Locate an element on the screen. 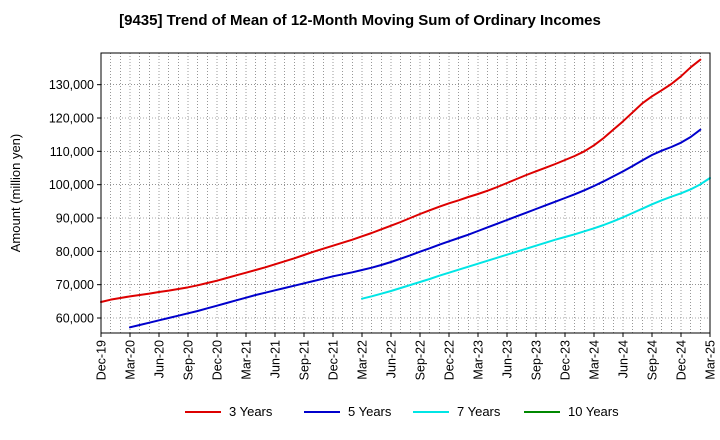 Image resolution: width=720 pixels, height=440 pixels. legend-label: 10 Years is located at coordinates (593, 411).